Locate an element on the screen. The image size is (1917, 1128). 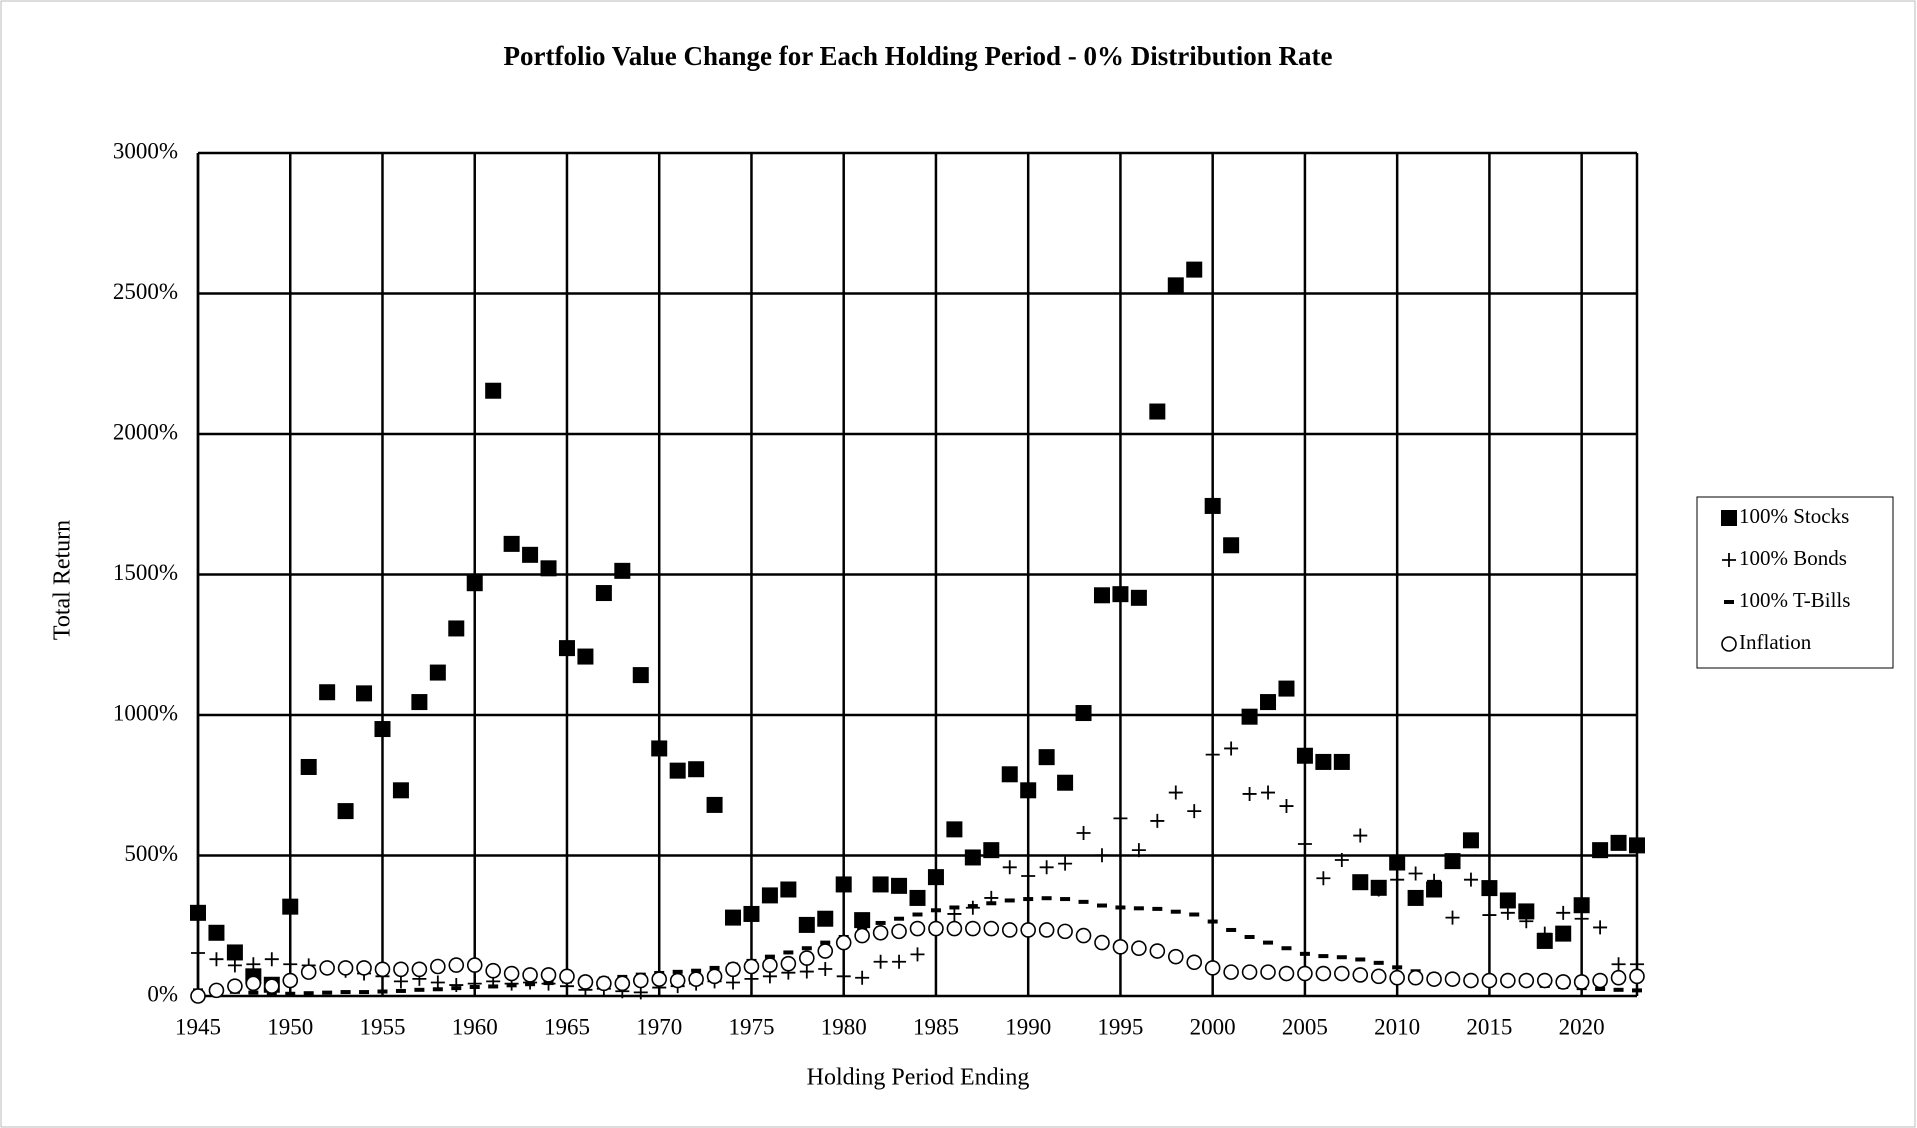
x-tick-label: 1990 is located at coordinates (1028, 1026).